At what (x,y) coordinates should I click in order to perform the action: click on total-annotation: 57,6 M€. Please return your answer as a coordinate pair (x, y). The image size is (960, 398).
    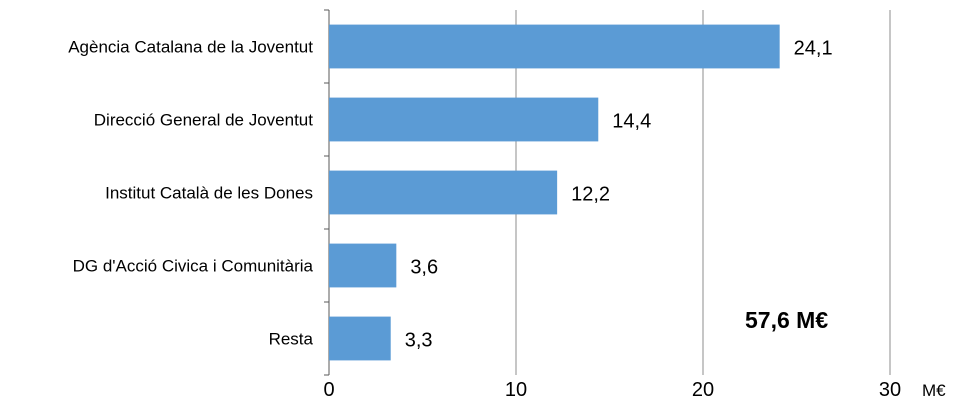
    Looking at the image, I should click on (786, 320).